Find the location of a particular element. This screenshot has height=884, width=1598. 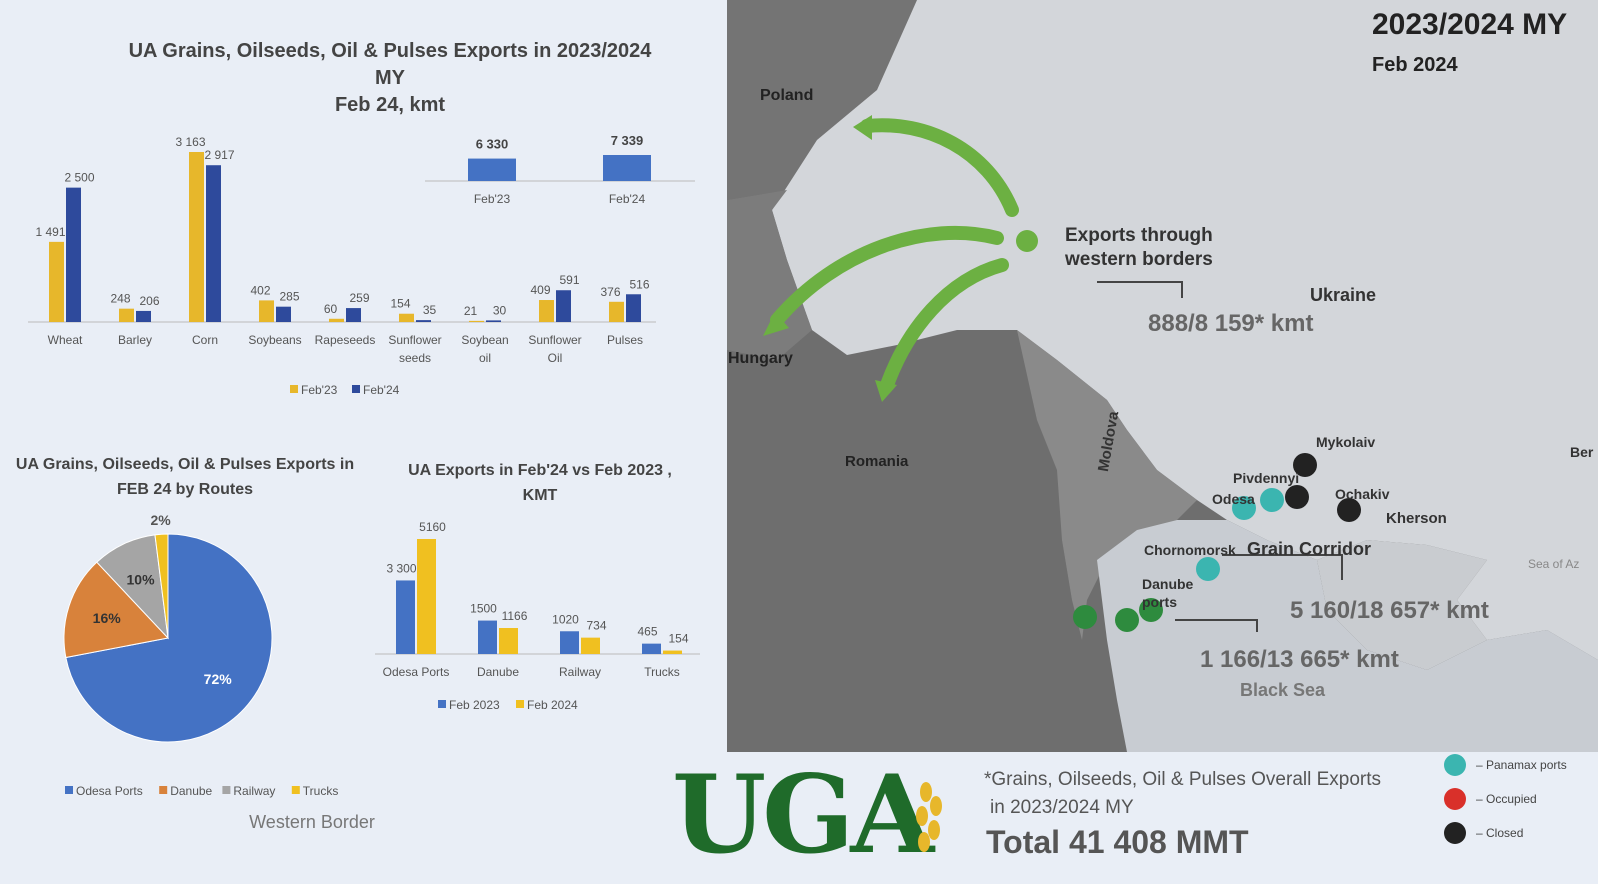

pie-slice-label: 16% is located at coordinates (107, 618).